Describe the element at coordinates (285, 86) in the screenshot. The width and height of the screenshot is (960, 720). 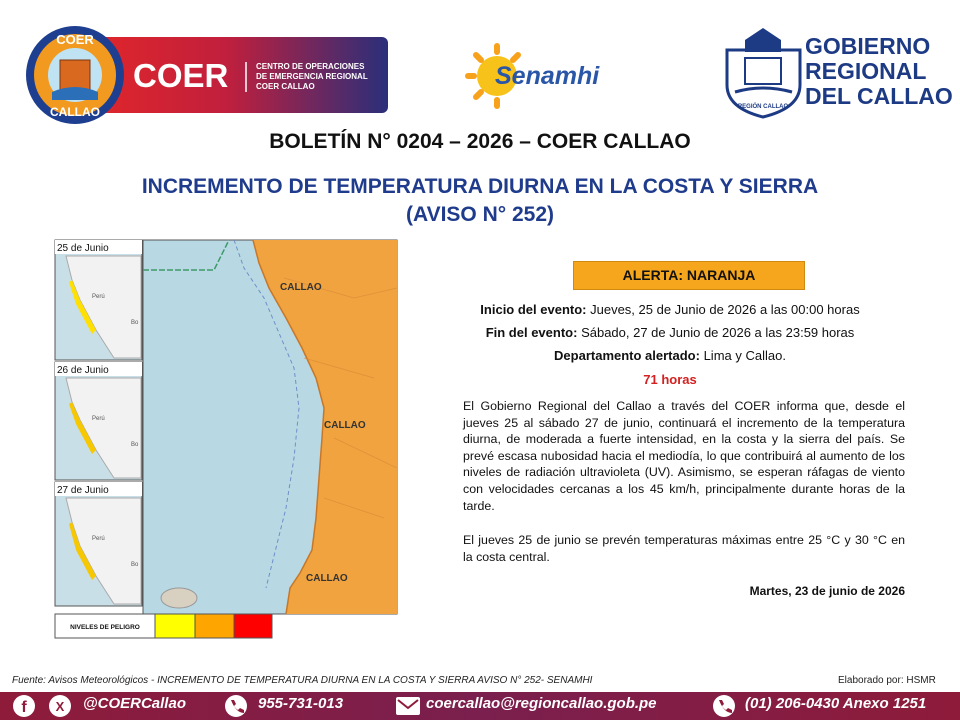
I see `coer-desc: COER CALLAO` at that location.